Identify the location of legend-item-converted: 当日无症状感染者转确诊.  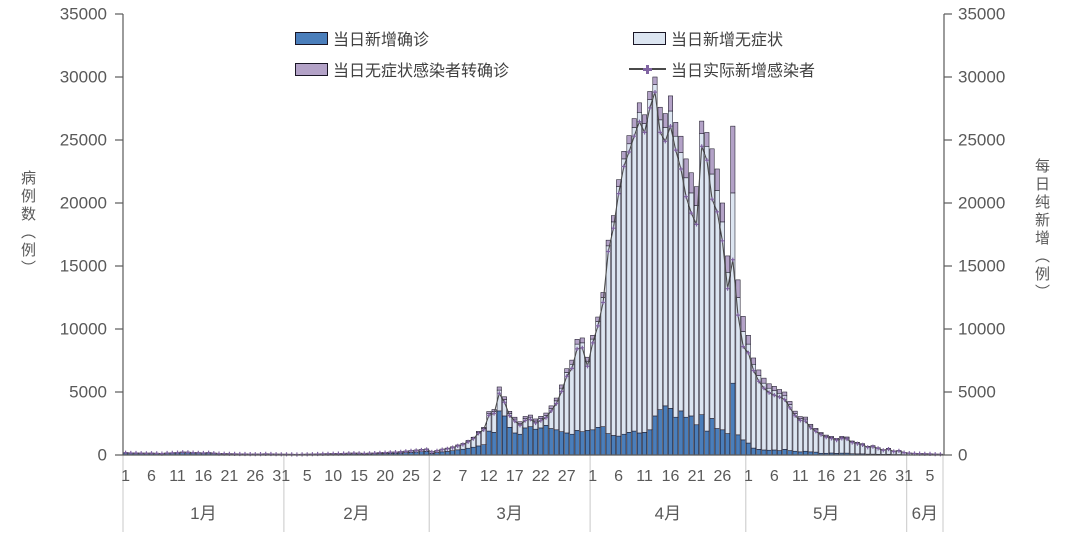
(402, 69).